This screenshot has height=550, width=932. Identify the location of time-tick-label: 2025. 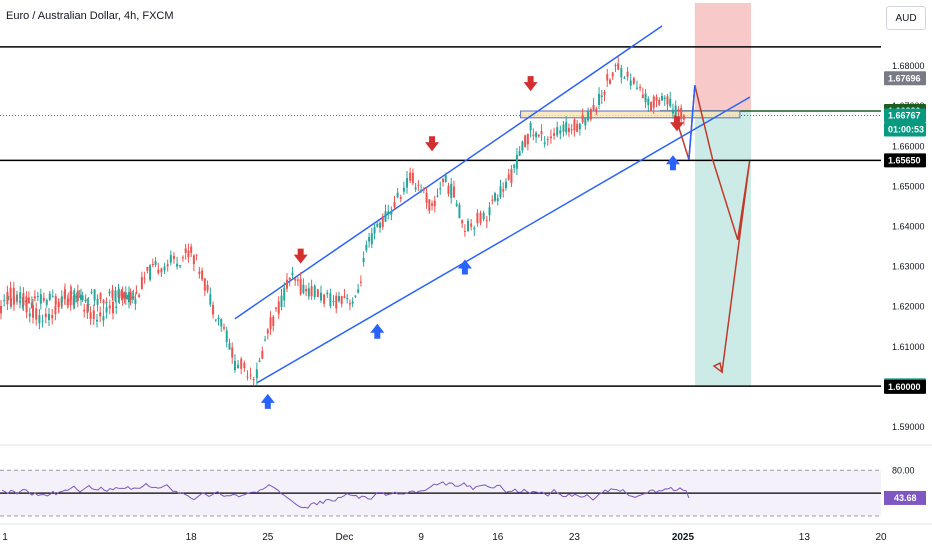
(683, 537).